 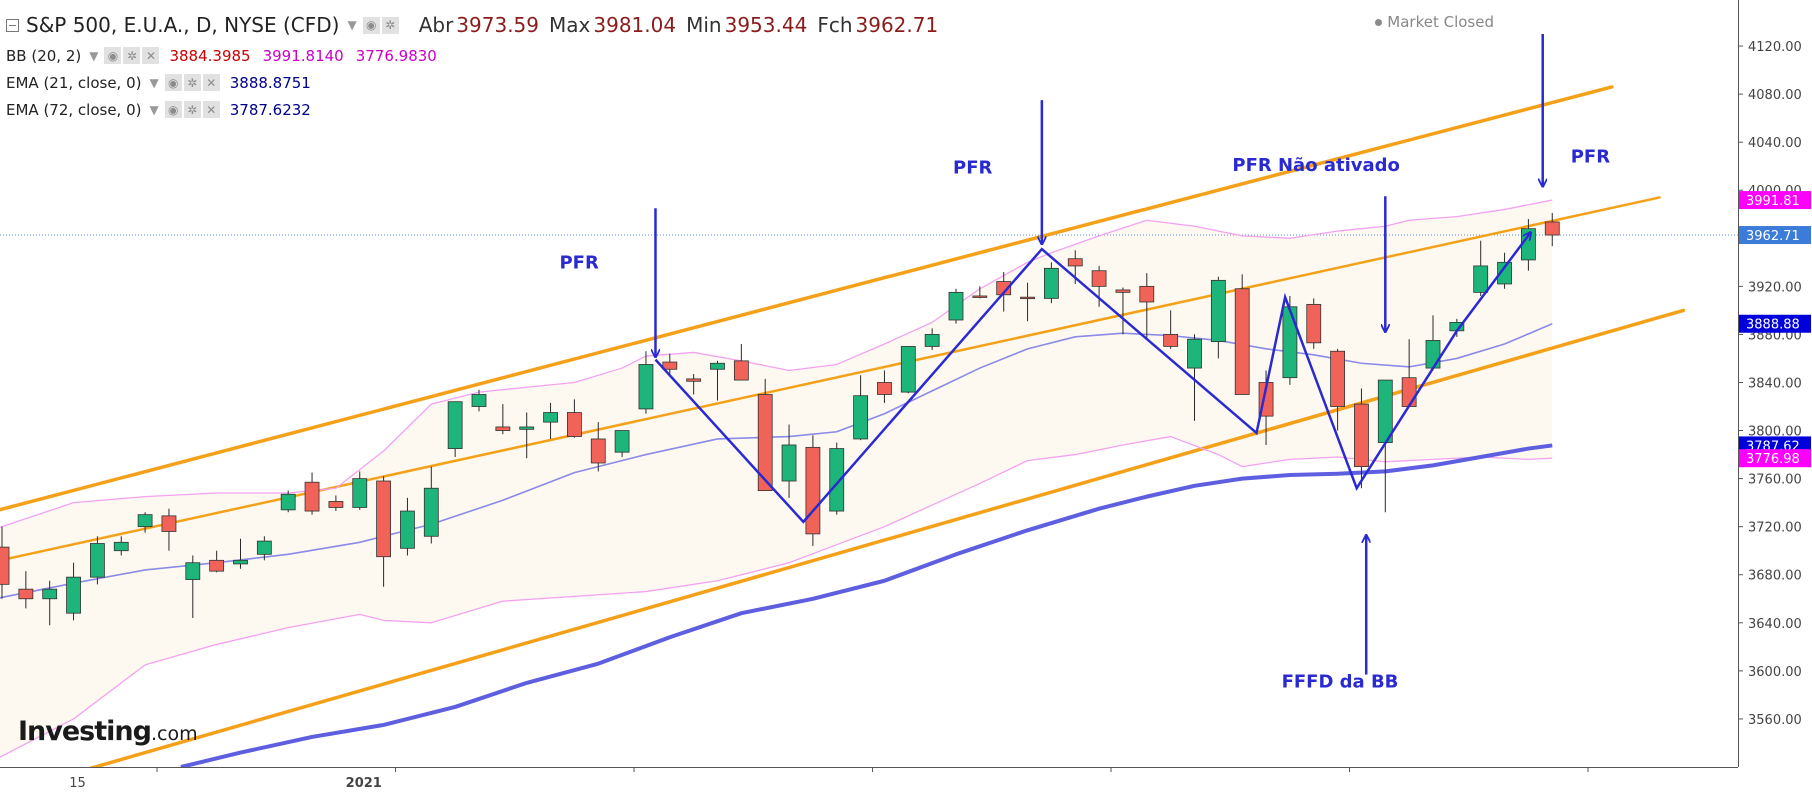 I want to click on indicator-value: 3776.9830, so click(x=396, y=55).